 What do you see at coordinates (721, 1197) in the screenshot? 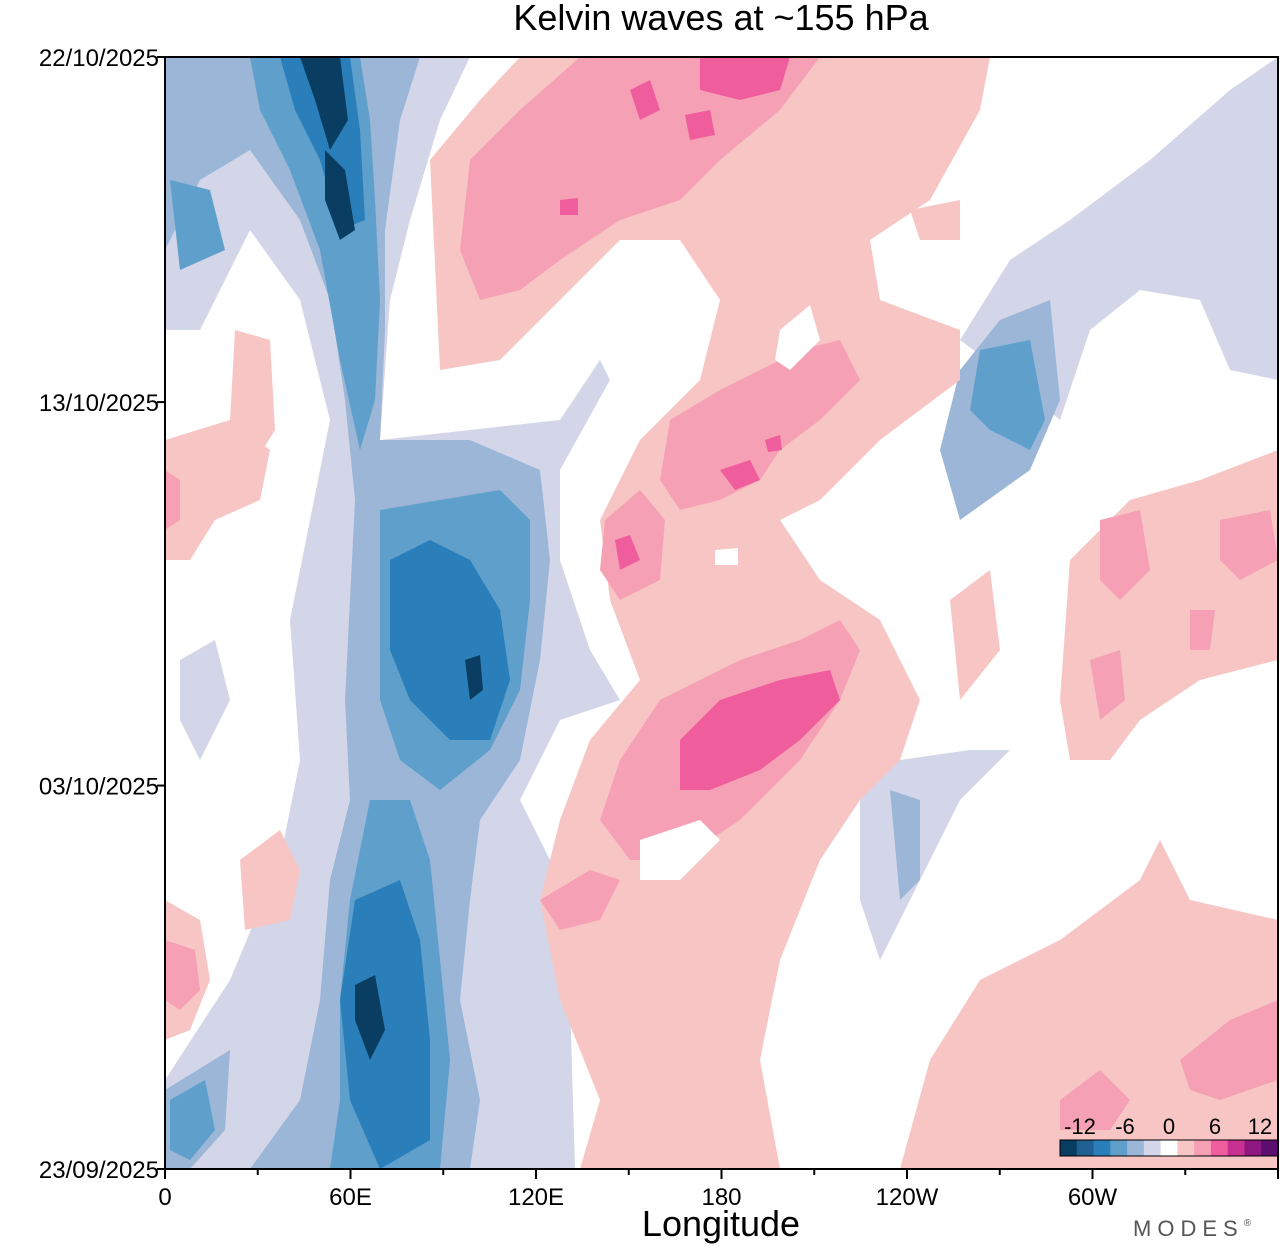
I see `x-tick-label: 180` at bounding box center [721, 1197].